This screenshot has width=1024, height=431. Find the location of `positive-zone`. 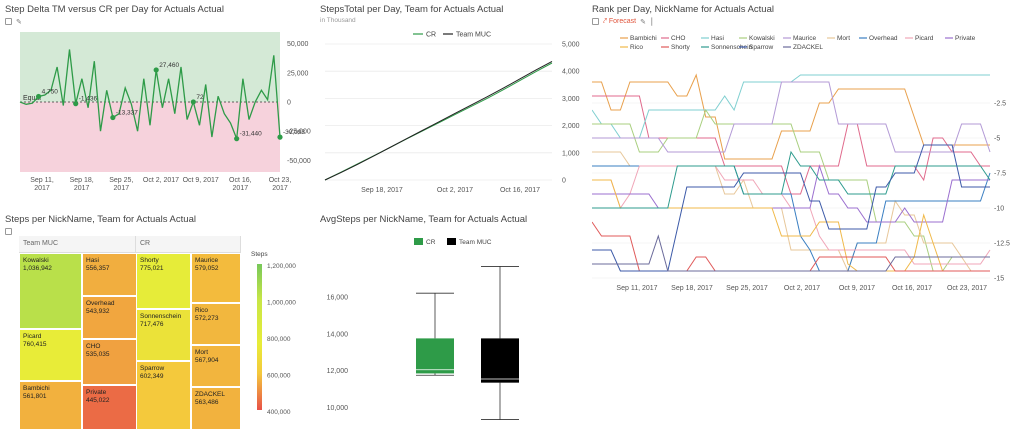

positive-zone is located at coordinates (150, 67).